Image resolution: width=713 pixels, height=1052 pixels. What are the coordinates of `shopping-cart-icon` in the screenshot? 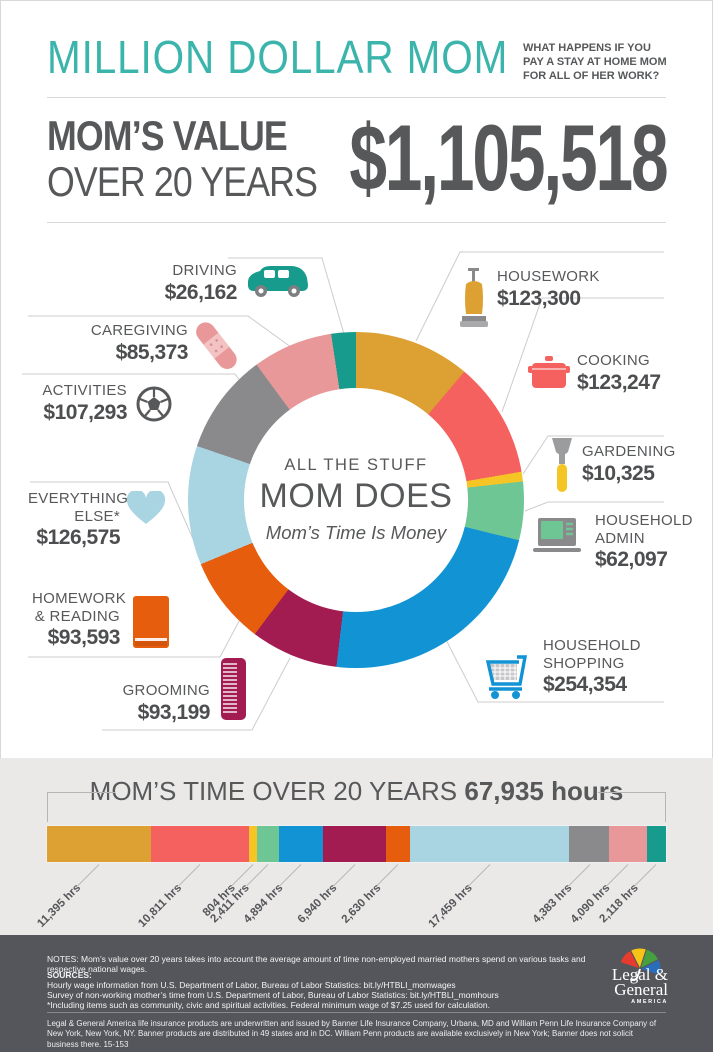 It's located at (505, 676).